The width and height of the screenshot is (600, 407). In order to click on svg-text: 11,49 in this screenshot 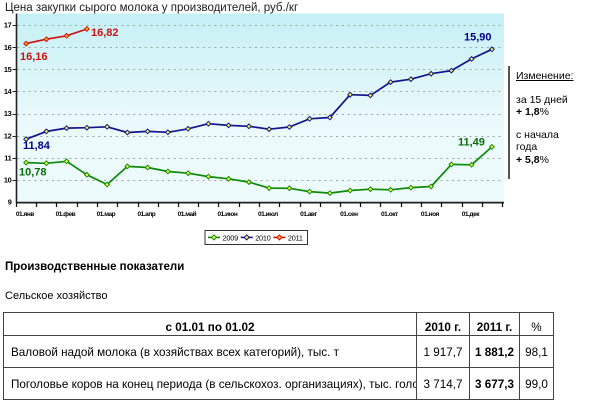, I will do `click(471, 143)`.